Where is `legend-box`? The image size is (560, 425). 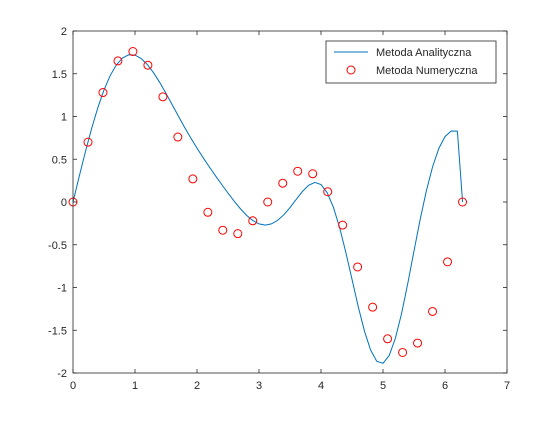 legend-box is located at coordinates (411, 62).